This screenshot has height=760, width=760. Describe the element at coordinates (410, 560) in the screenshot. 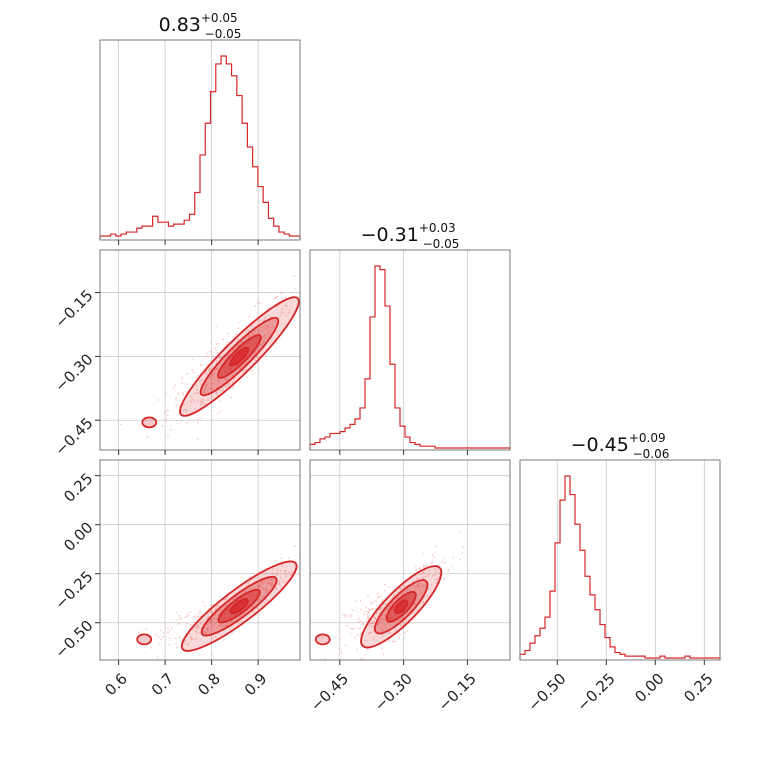

I see `grid-r2-c1` at that location.